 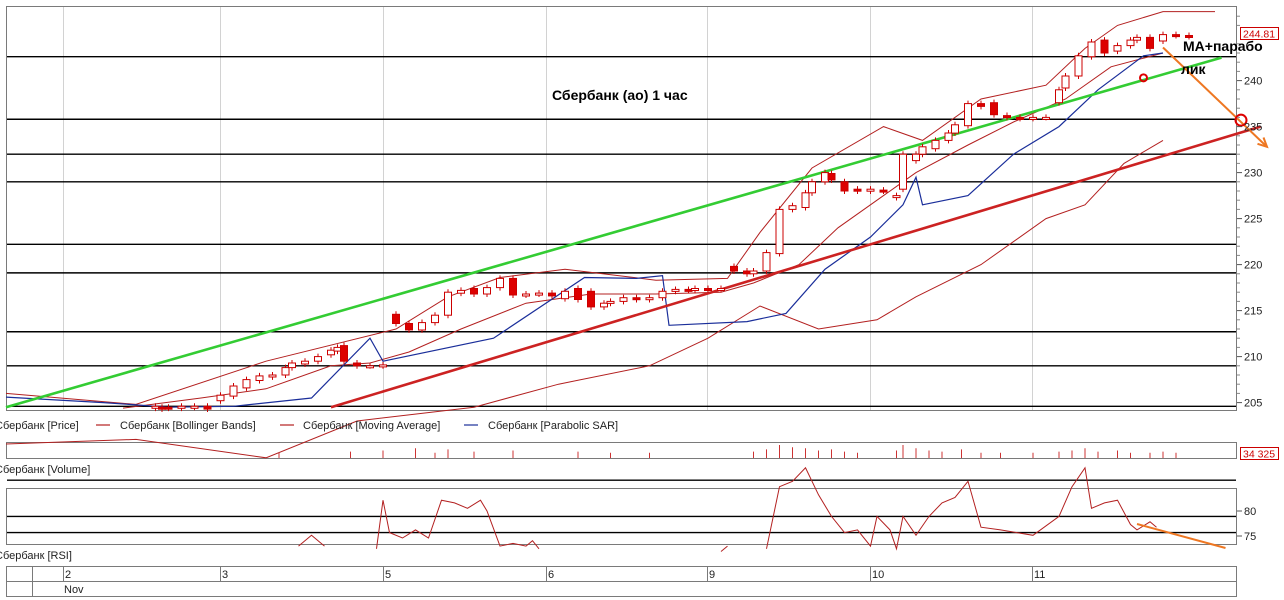 What do you see at coordinates (74, 590) in the screenshot?
I see `date-axis-month-label: Nov` at bounding box center [74, 590].